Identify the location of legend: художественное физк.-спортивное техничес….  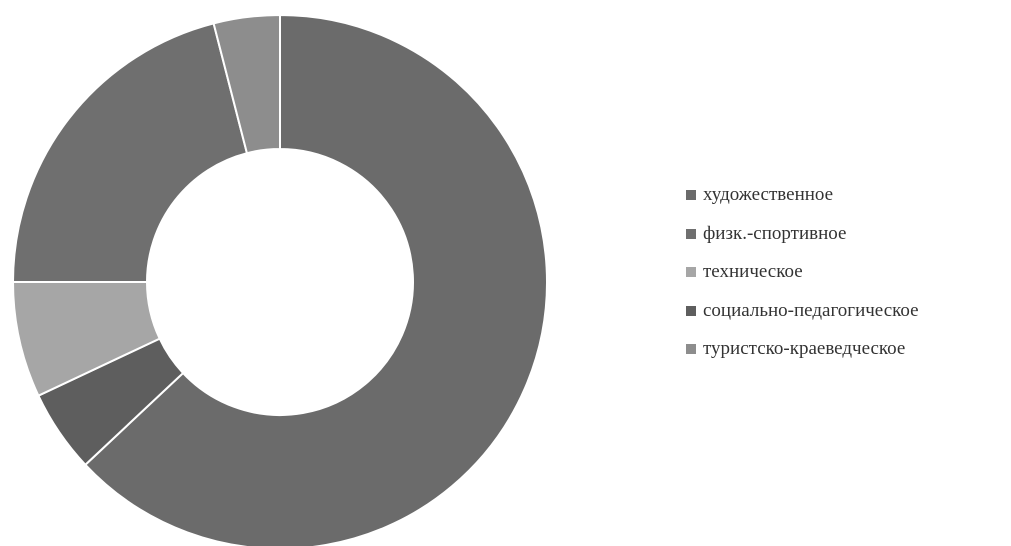
(802, 272).